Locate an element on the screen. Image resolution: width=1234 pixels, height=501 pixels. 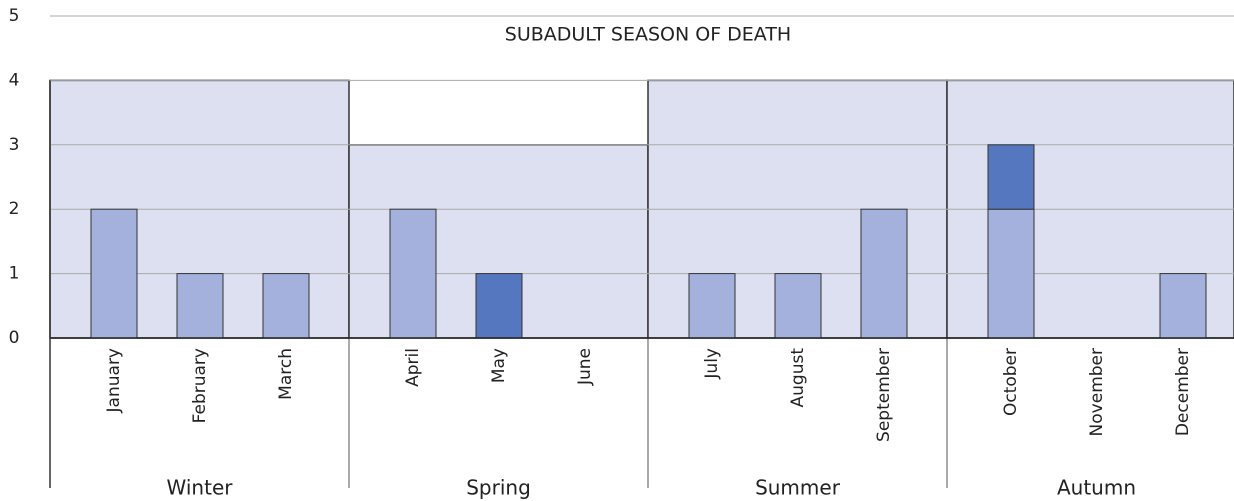
season-label: Summer is located at coordinates (798, 488).